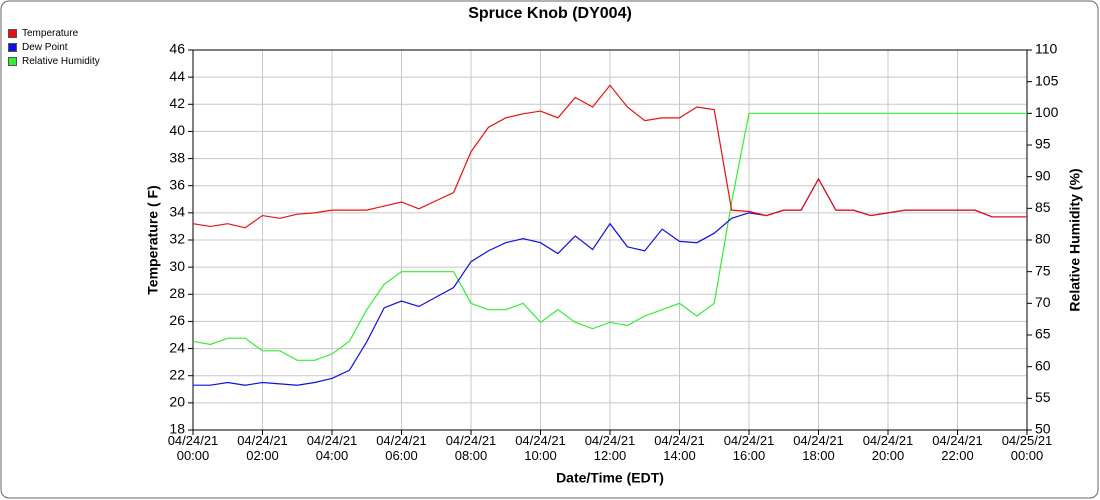 The height and width of the screenshot is (500, 1100). Describe the element at coordinates (177, 347) in the screenshot. I see `y-tick-label: 24` at that location.